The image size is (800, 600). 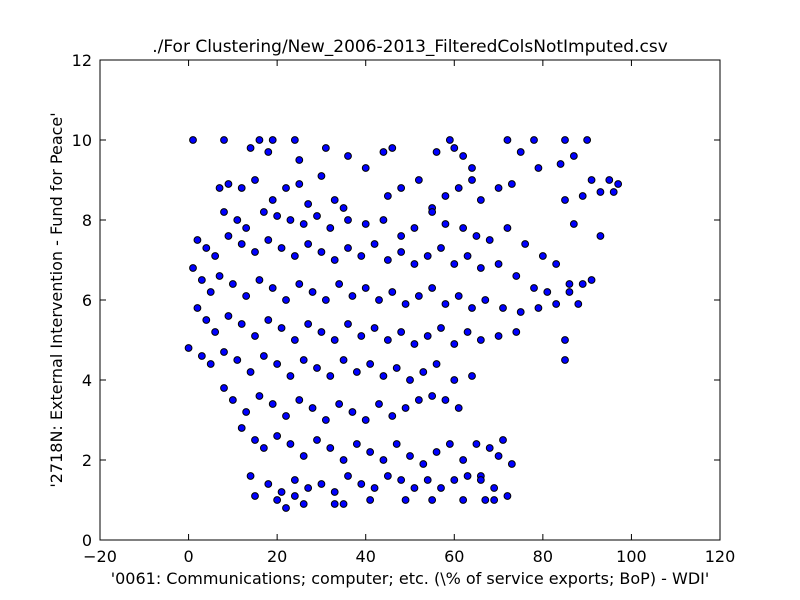 What do you see at coordinates (87, 540) in the screenshot?
I see `y-tick-label: 0` at bounding box center [87, 540].